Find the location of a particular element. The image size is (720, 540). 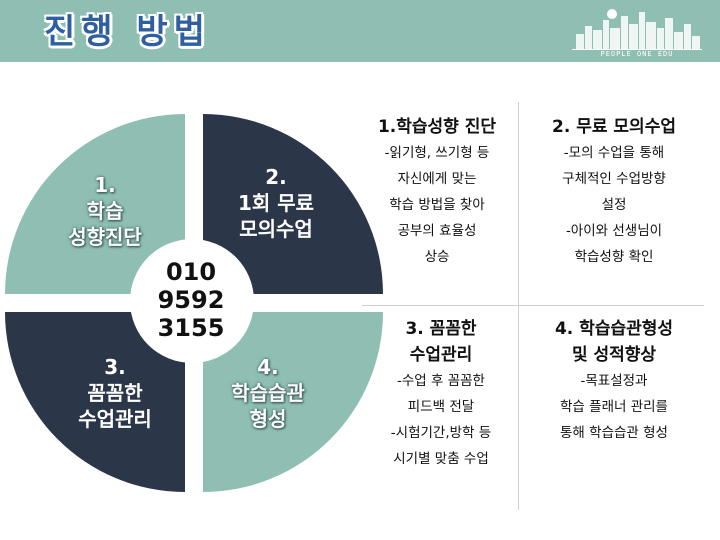

quadrant-2-sector is located at coordinates (293, 204).